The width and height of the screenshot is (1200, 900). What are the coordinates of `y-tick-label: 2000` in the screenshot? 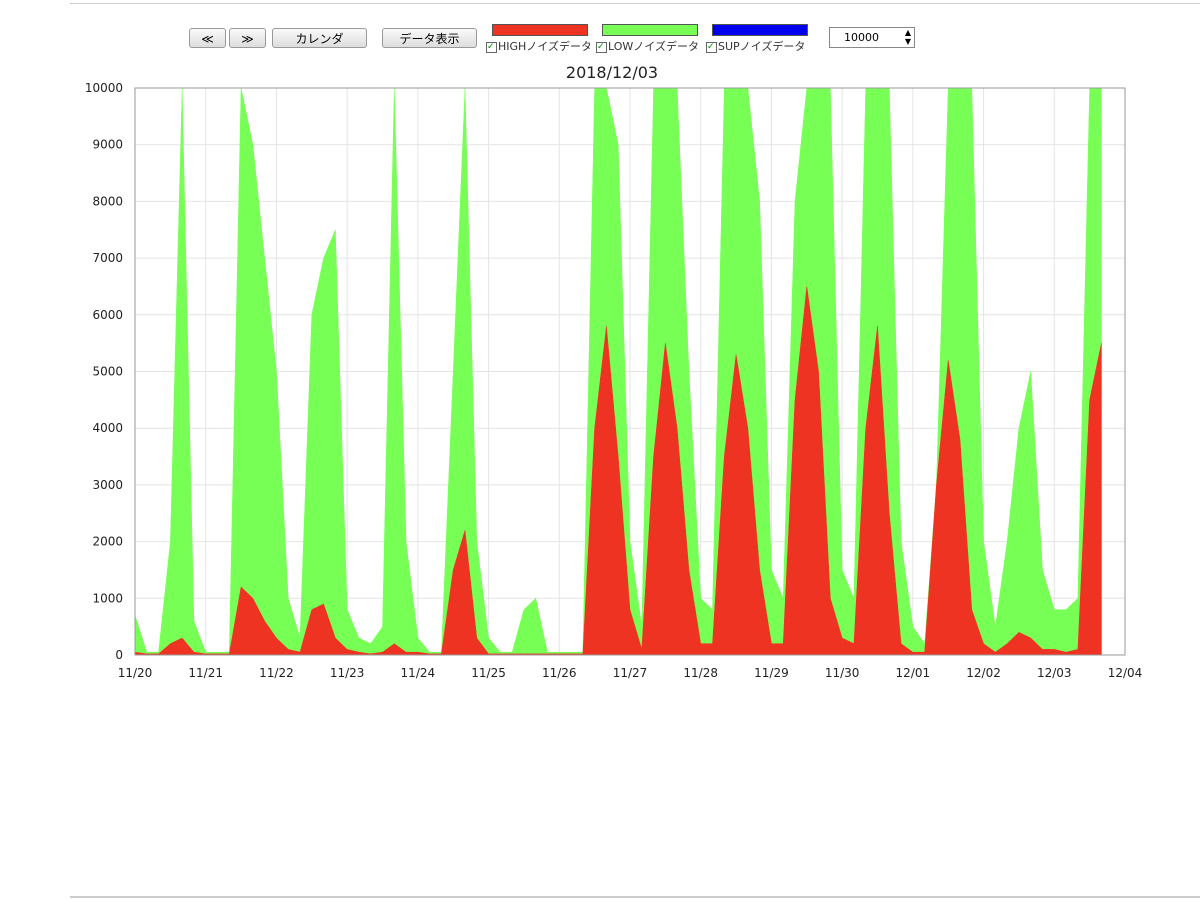 It's located at (107, 542).